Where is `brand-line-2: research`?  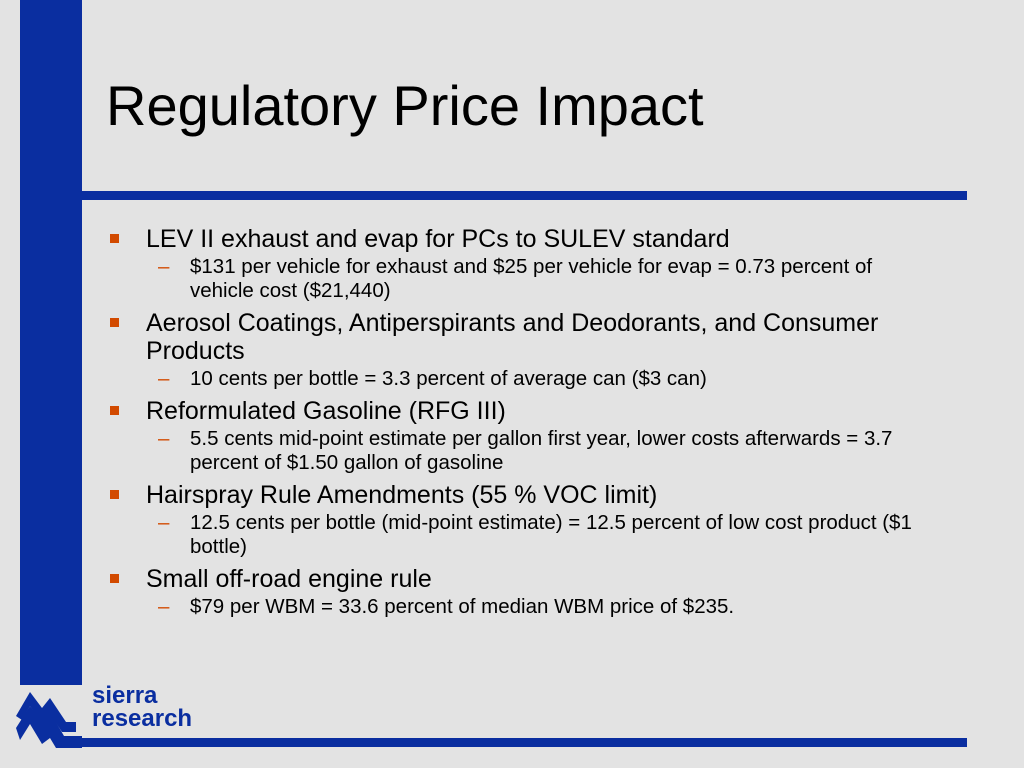 brand-line-2: research is located at coordinates (142, 718).